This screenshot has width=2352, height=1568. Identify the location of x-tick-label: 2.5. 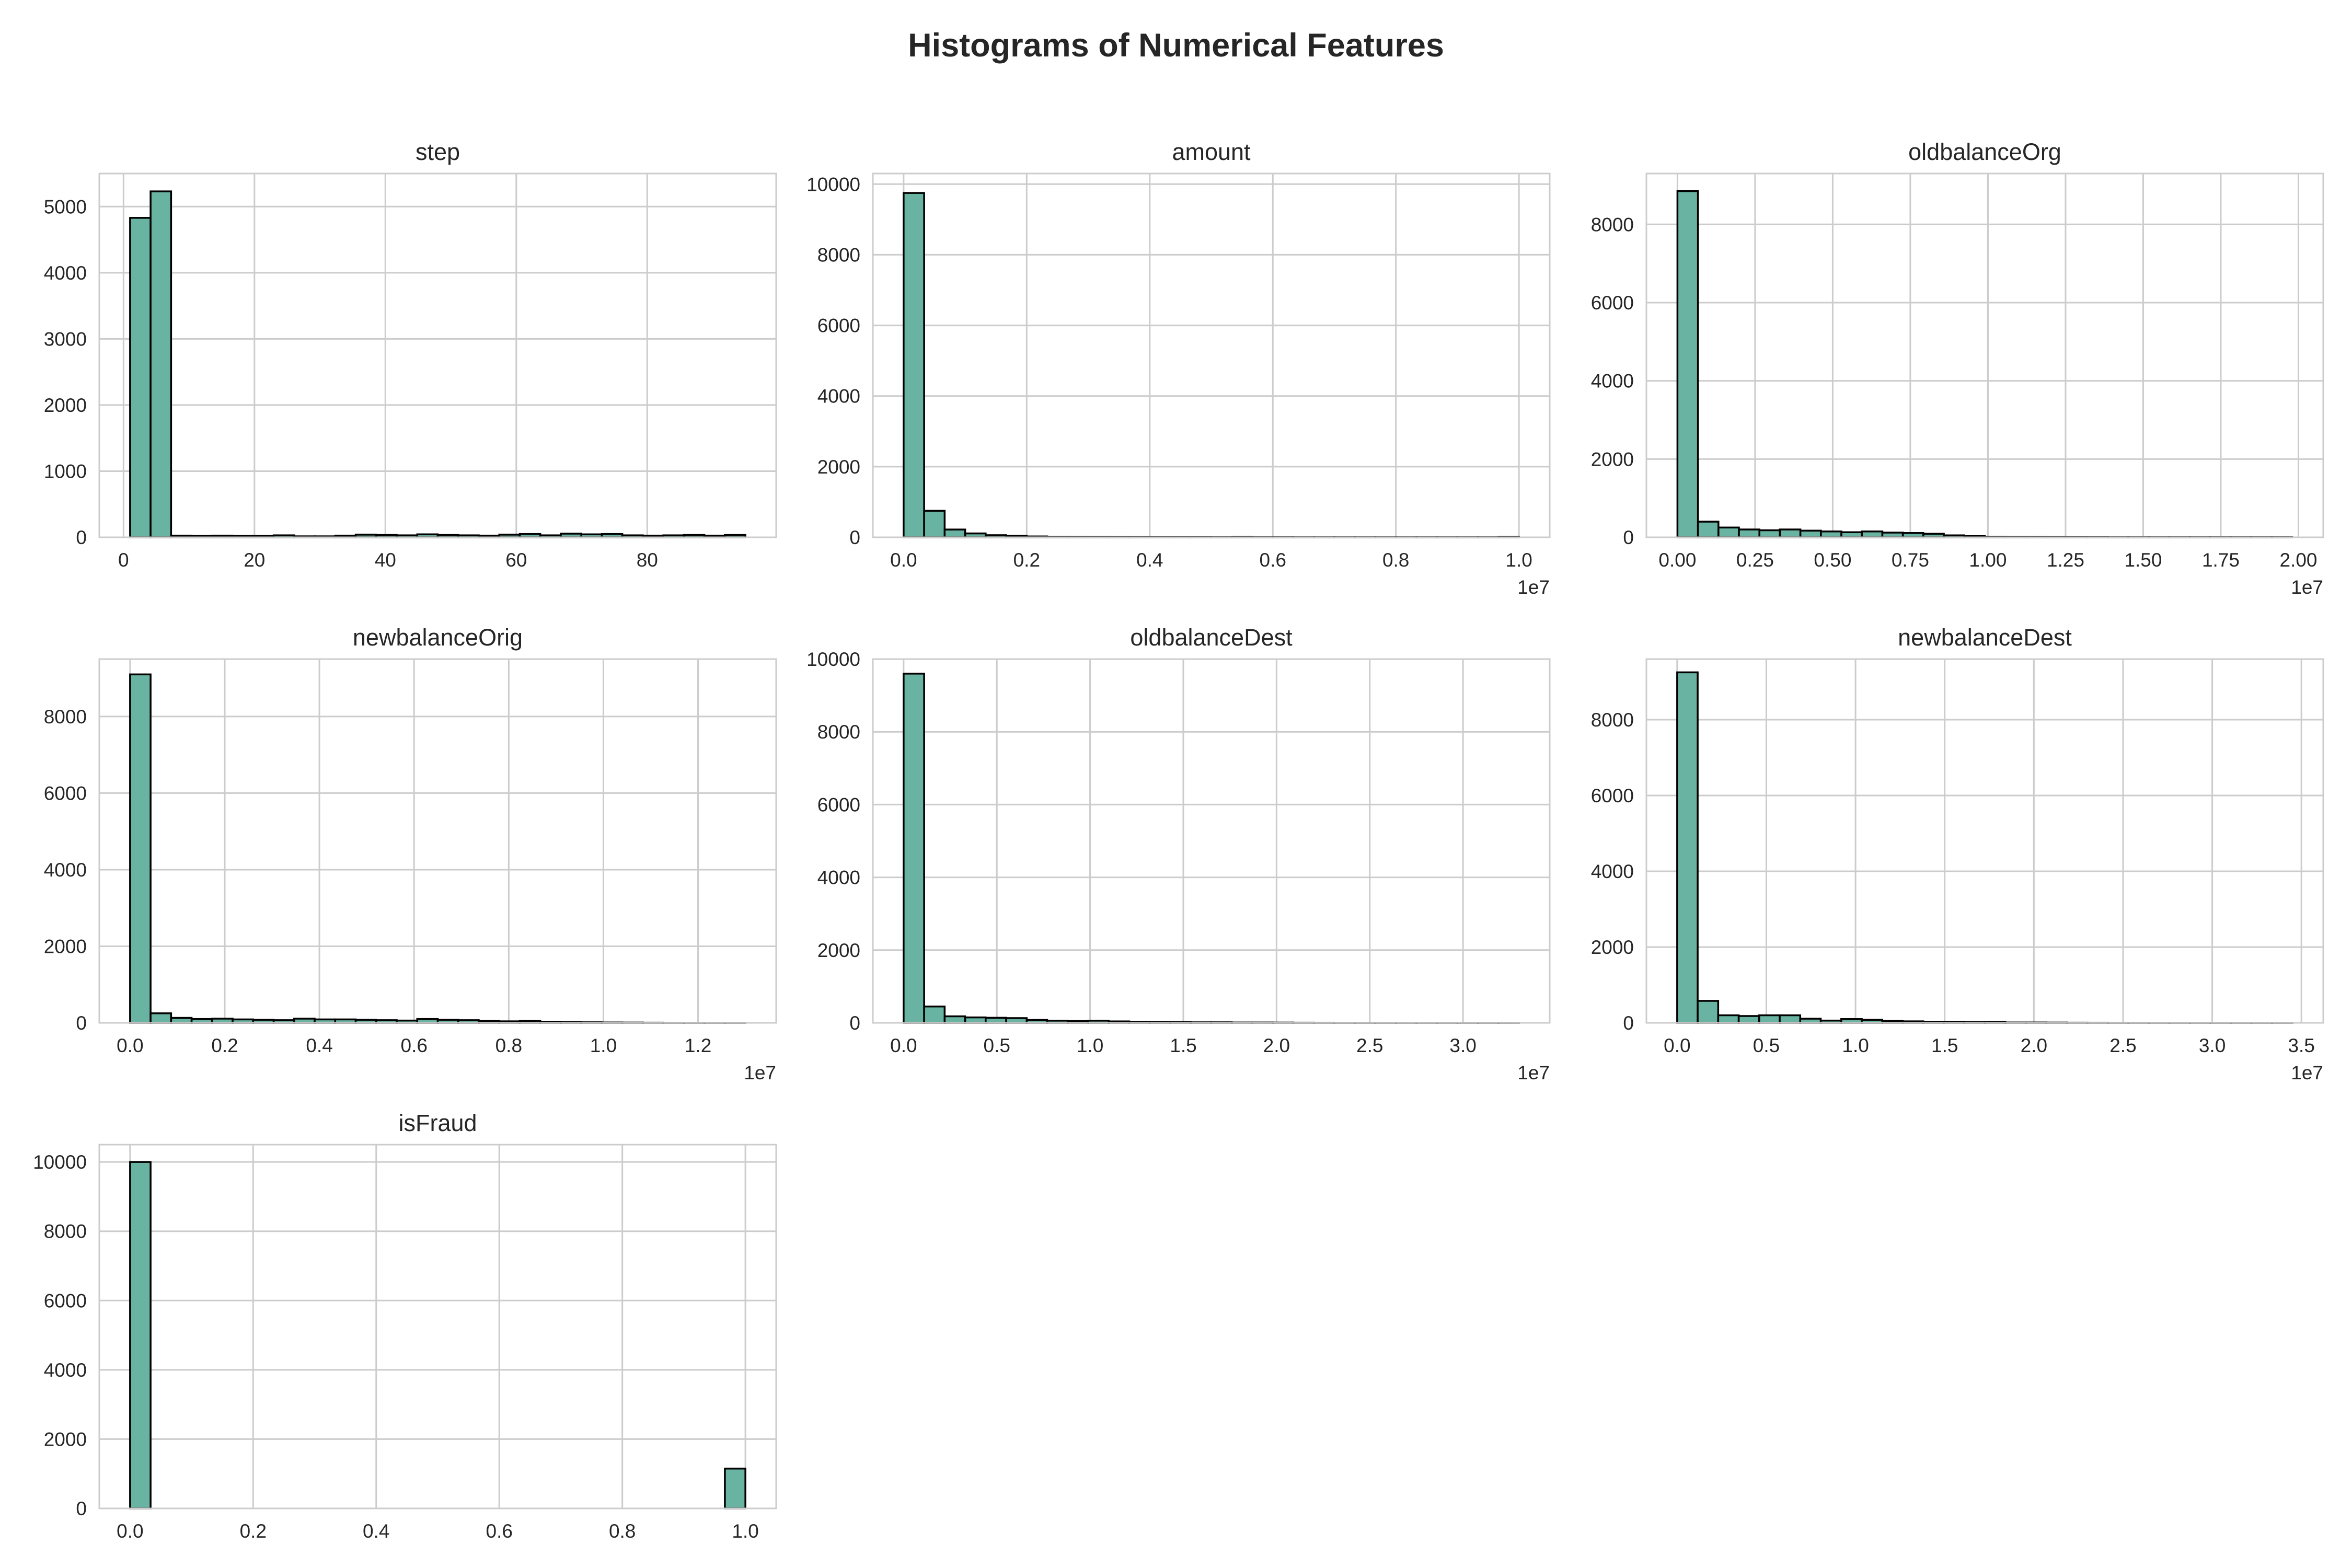
(2122, 1045).